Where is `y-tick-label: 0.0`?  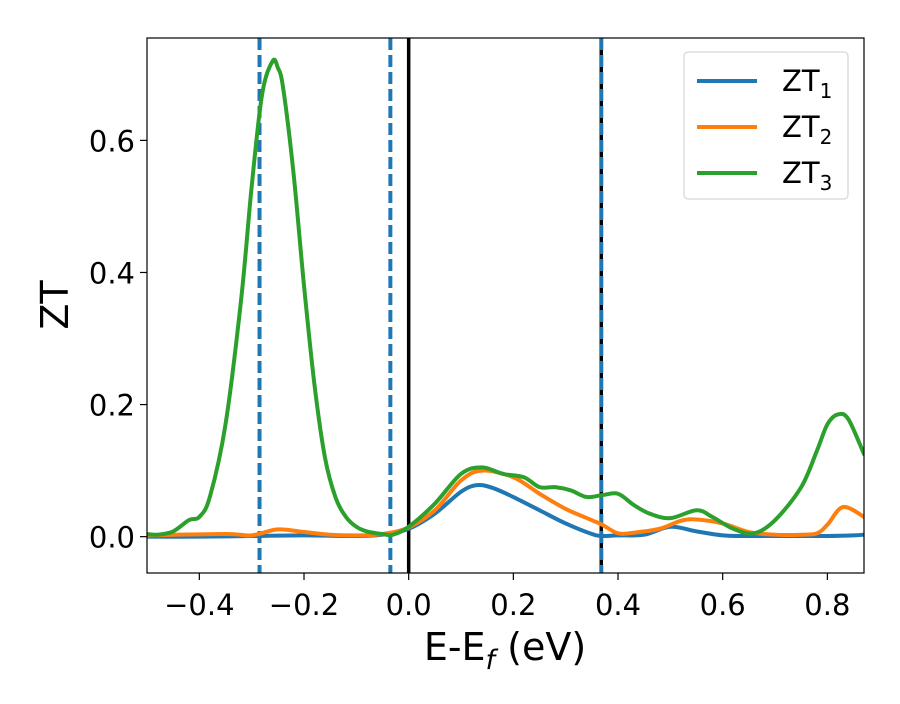
y-tick-label: 0.0 is located at coordinates (112, 538).